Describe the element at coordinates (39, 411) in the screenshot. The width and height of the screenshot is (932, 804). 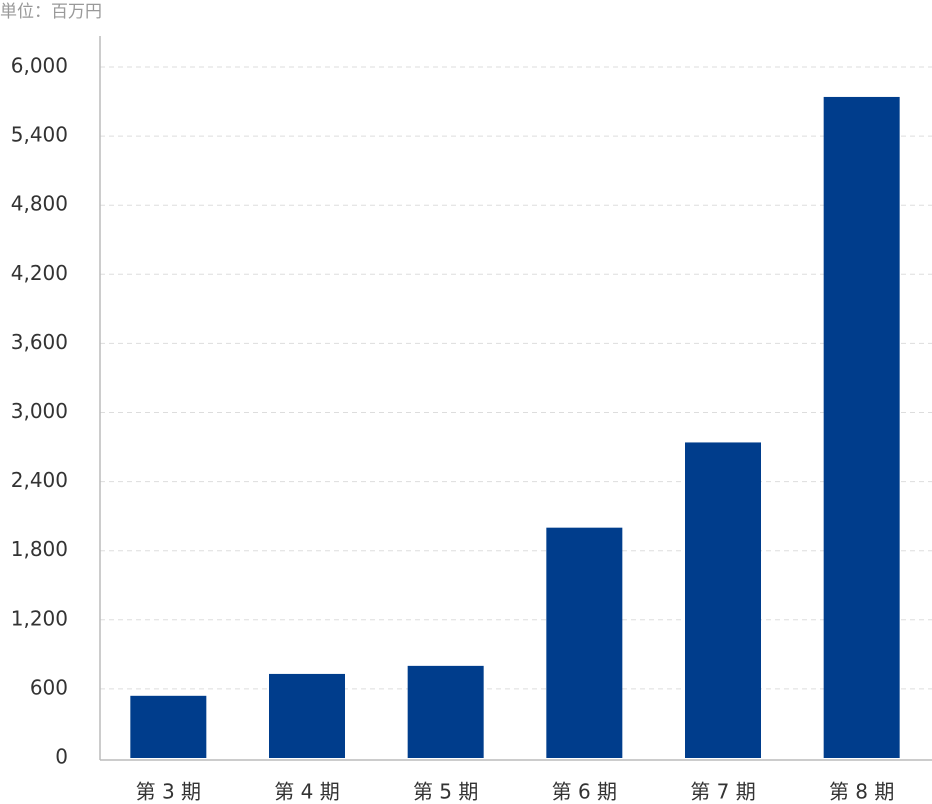
I see `y-tick-label: 3,000` at that location.